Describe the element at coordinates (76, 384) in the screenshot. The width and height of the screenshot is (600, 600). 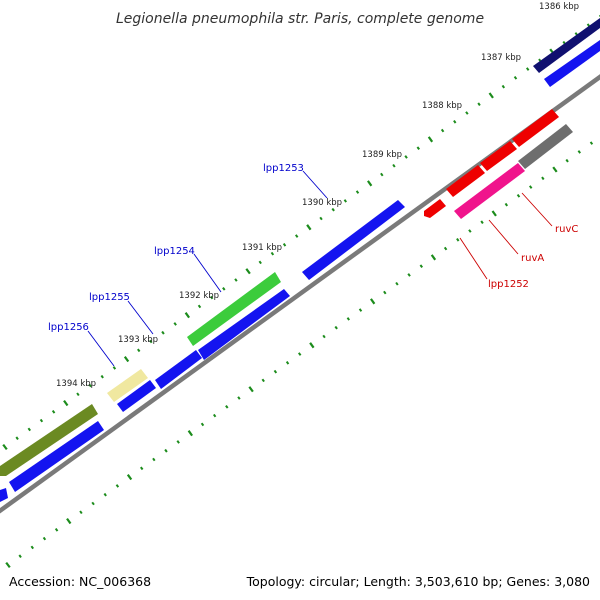
I see `tick-label-1394: 1394 kbp` at that location.